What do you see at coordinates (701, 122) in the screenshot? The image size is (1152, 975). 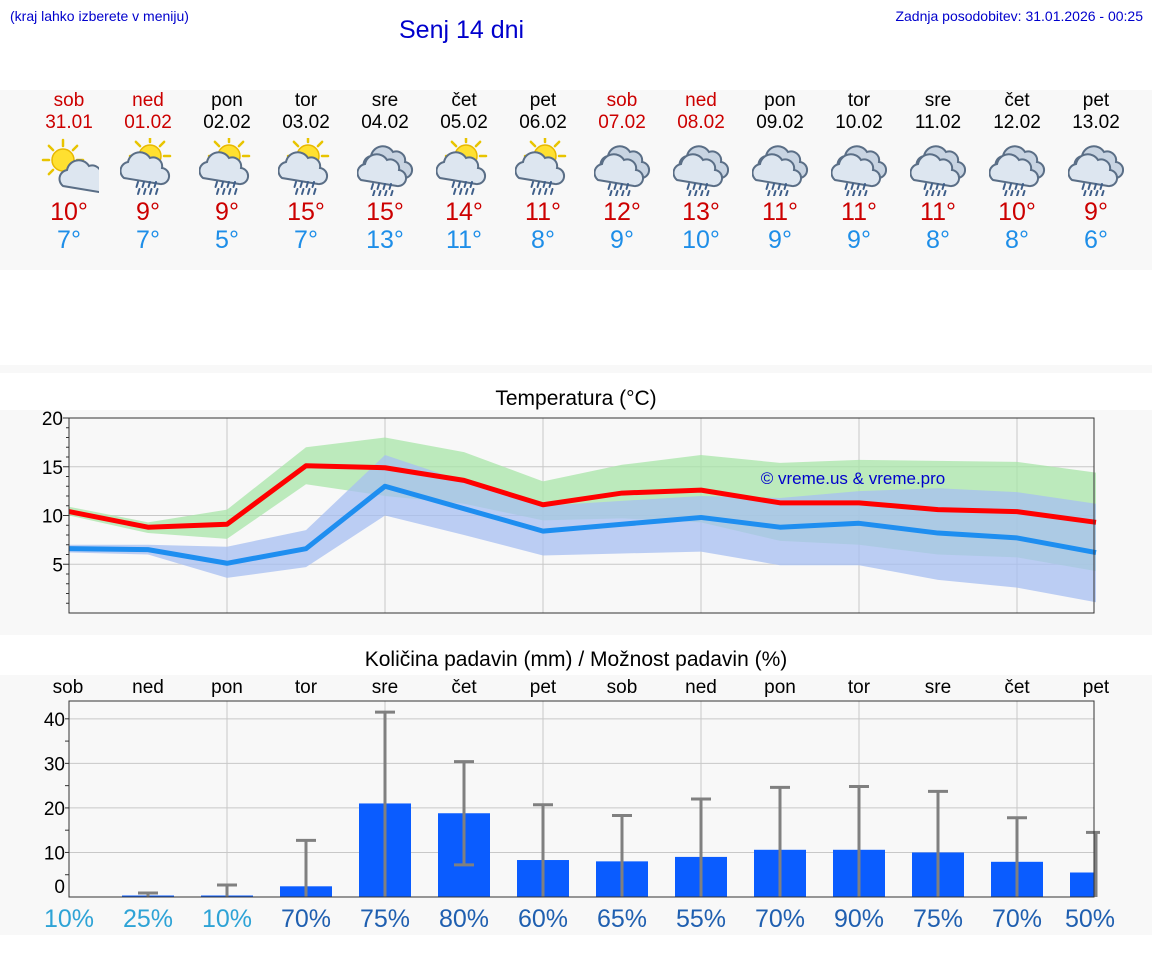 I see `day-date: 08.02` at bounding box center [701, 122].